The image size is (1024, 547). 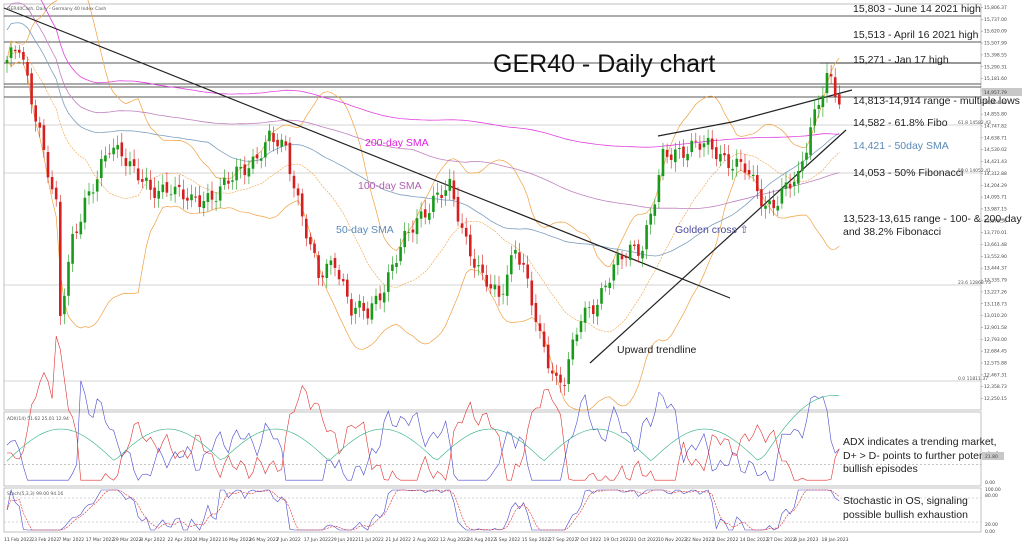 I want to click on x-tick-11: 17 Jun 2022, so click(x=317, y=540).